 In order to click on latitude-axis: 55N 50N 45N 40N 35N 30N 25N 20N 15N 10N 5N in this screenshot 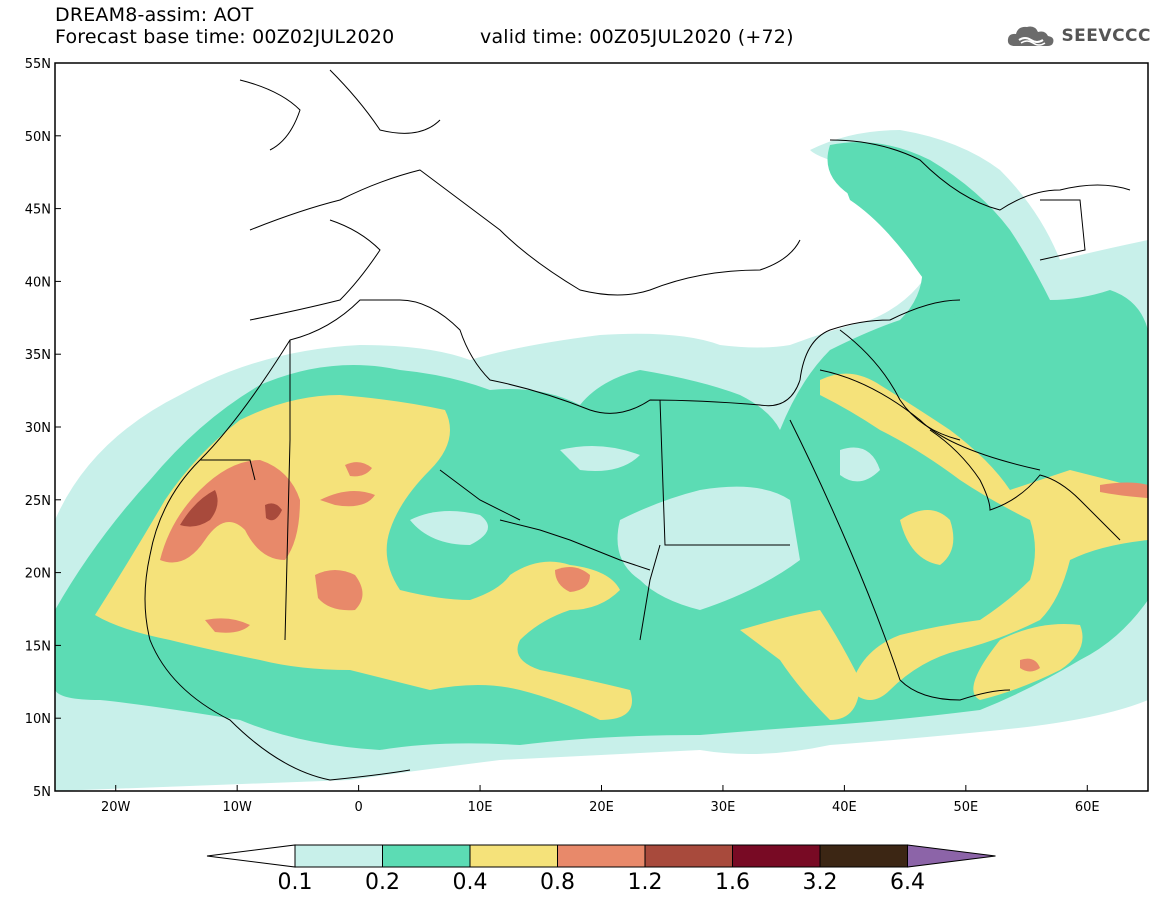, I will do `click(43, 428)`.